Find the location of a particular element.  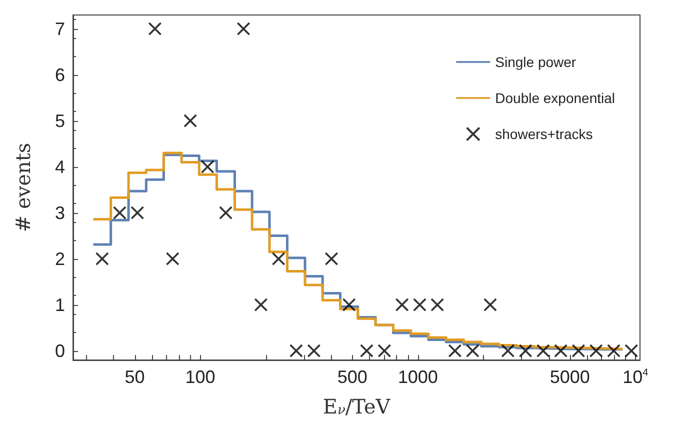

x-tick-label: 5000 is located at coordinates (570, 377).